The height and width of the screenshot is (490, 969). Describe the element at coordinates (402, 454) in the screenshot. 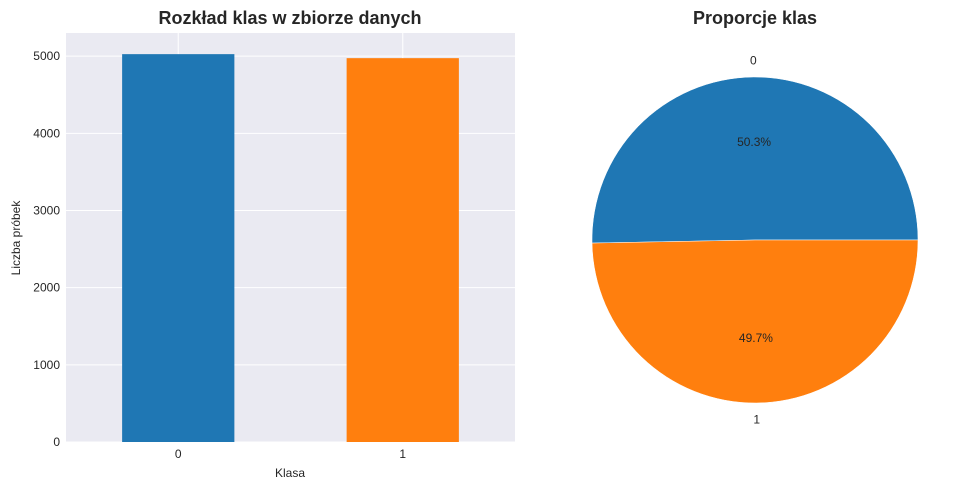

I see `bar-x-tick-label: 1` at that location.